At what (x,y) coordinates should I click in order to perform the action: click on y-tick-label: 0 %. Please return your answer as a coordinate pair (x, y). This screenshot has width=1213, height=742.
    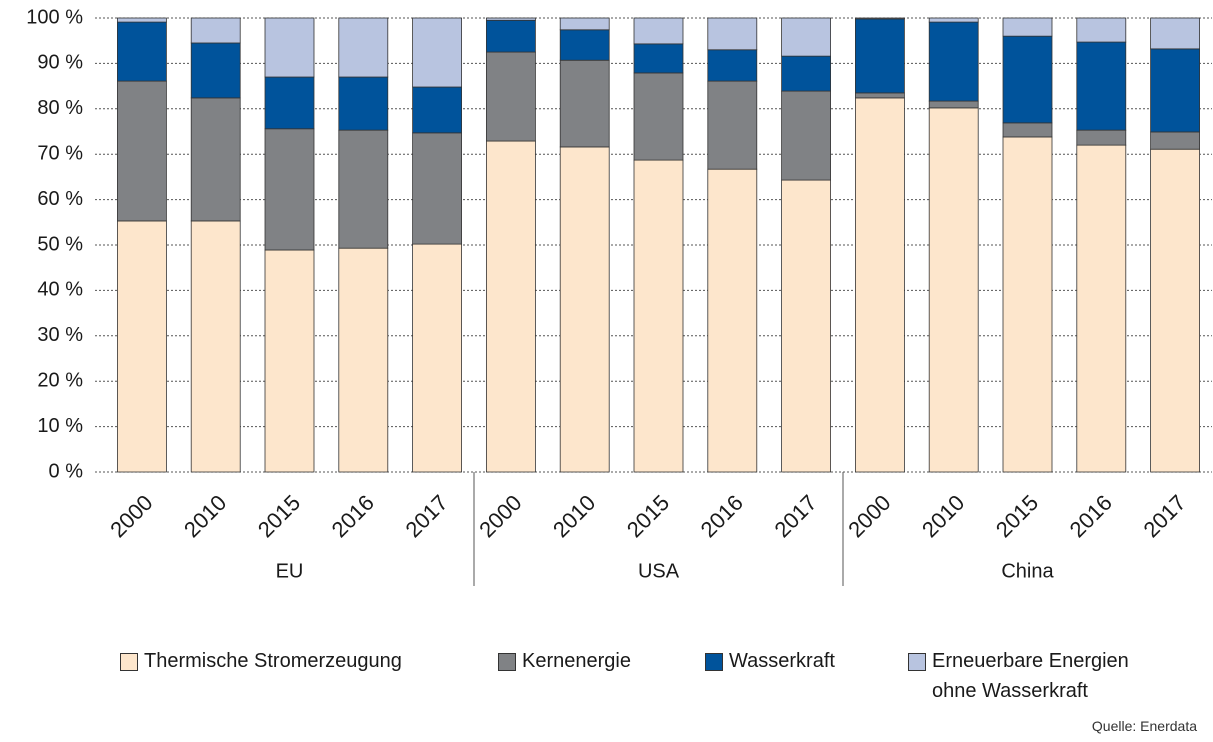
    Looking at the image, I should click on (66, 471).